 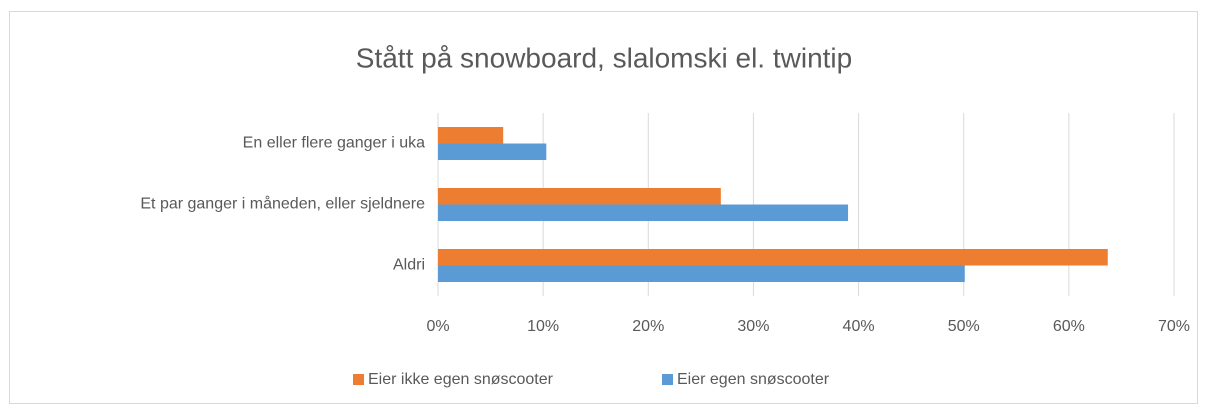 I want to click on x-tick-label: 20%, so click(x=648, y=326).